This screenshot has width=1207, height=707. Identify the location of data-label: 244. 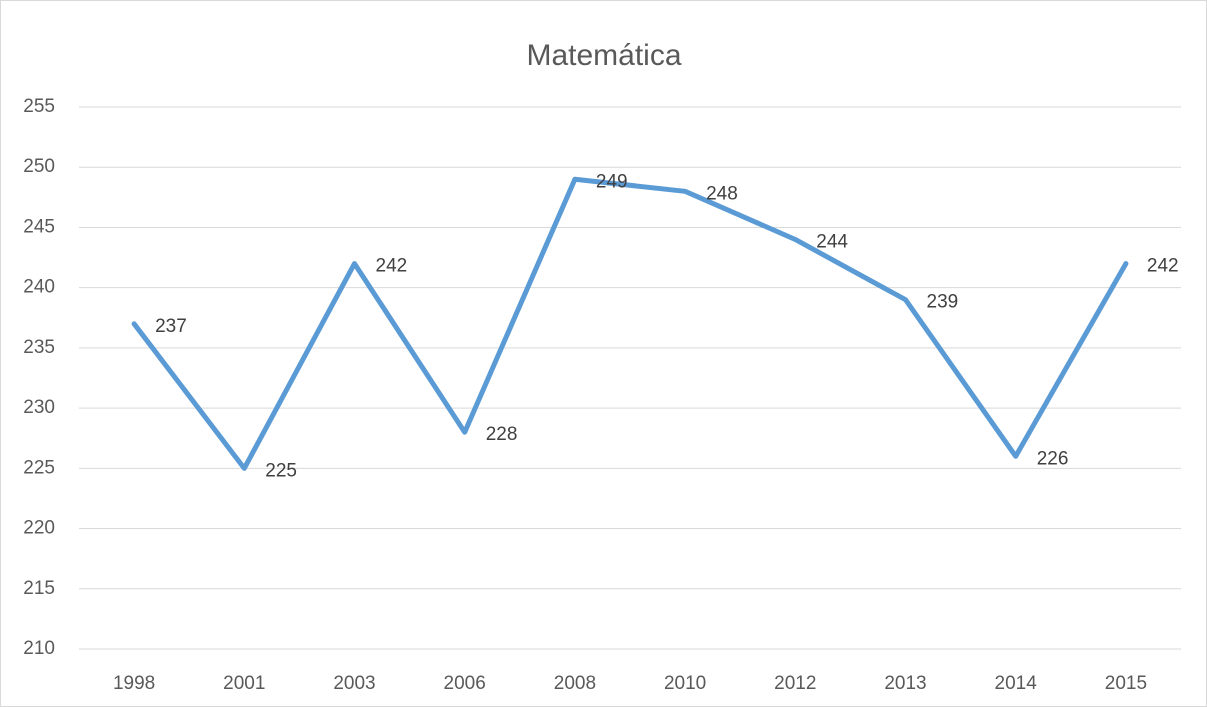
(832, 242).